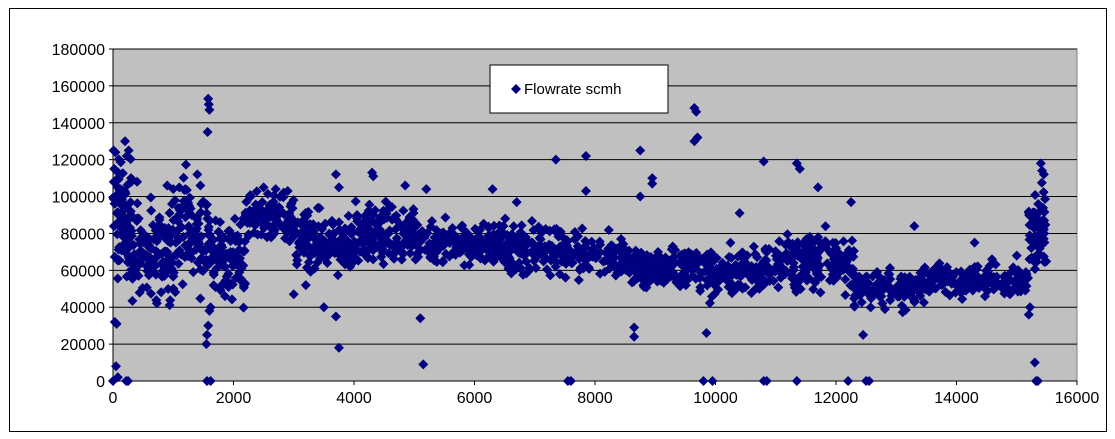 The image size is (1115, 439). I want to click on x-tick-label: 14000, so click(956, 398).